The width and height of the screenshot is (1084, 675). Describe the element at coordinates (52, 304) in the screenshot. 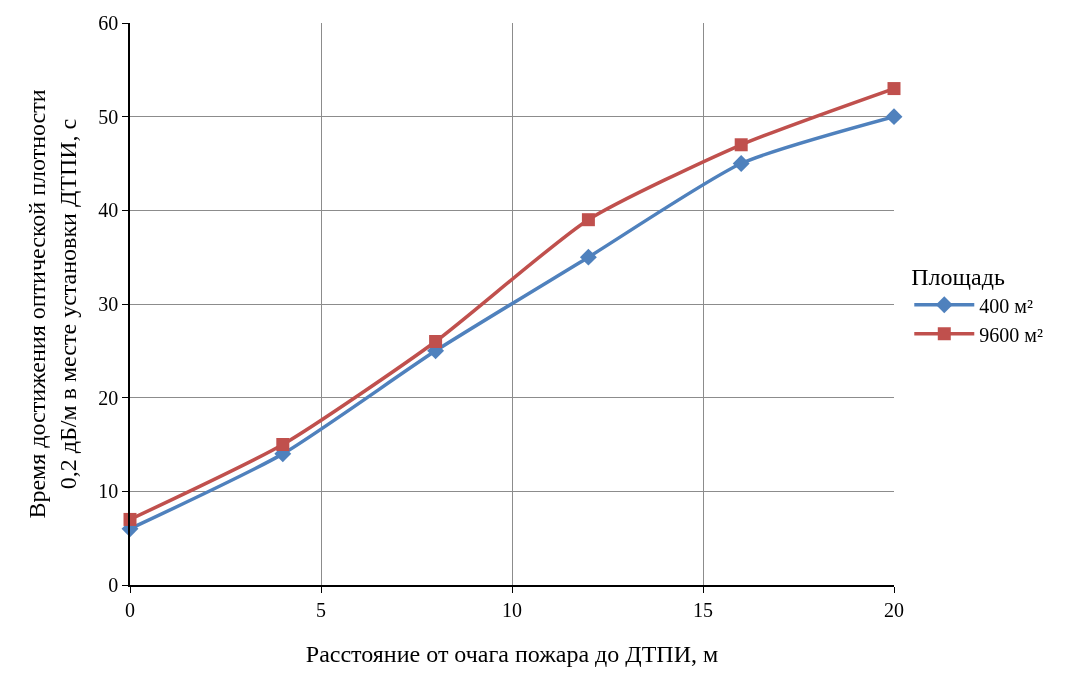

I see `y-axis-title: Время достижения оптической плотности 0,2 дБ/м в месте установки ДТПИ, с` at that location.